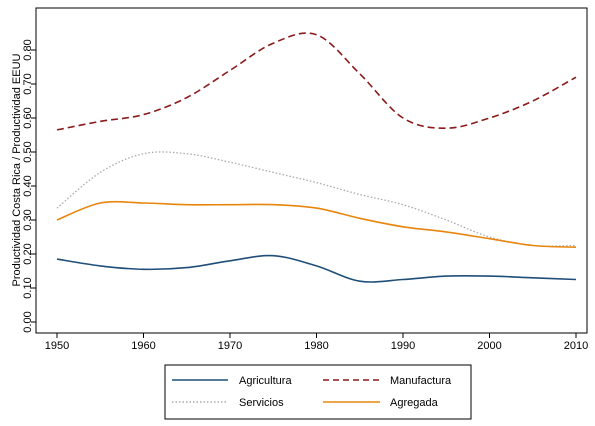  What do you see at coordinates (28, 219) in the screenshot?
I see `y-tick-label-0.30: 0.30` at bounding box center [28, 219].